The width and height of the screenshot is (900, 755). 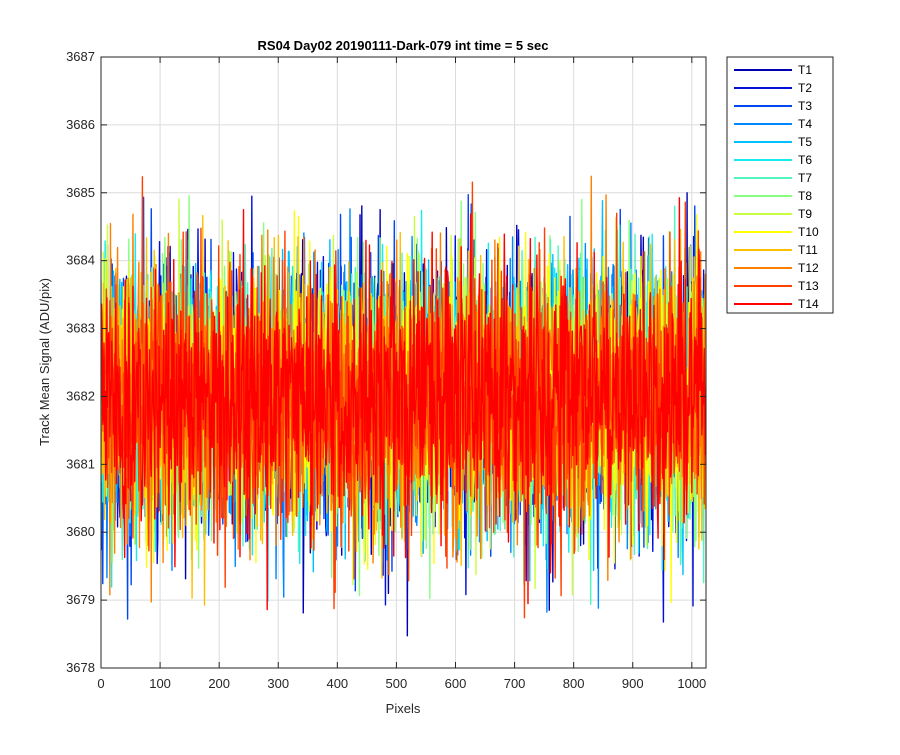 I want to click on y-tick-label: 3684, so click(x=80, y=260).